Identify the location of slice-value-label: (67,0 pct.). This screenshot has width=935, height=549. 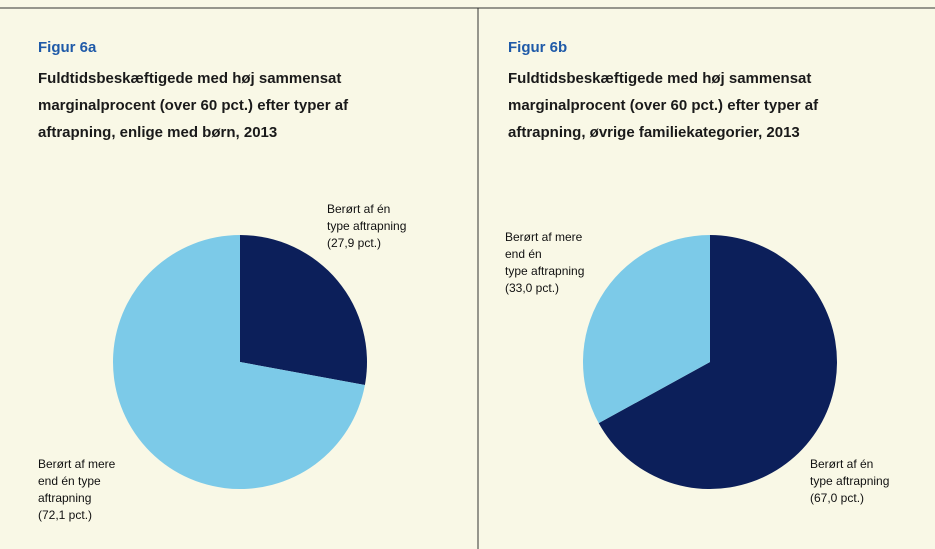
(837, 498).